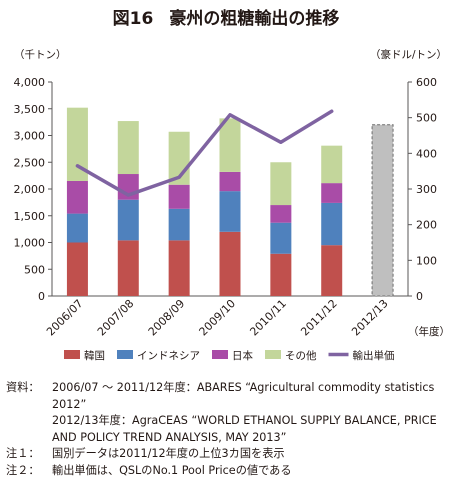 The width and height of the screenshot is (452, 488). I want to click on right-tick-label: 100, so click(426, 260).